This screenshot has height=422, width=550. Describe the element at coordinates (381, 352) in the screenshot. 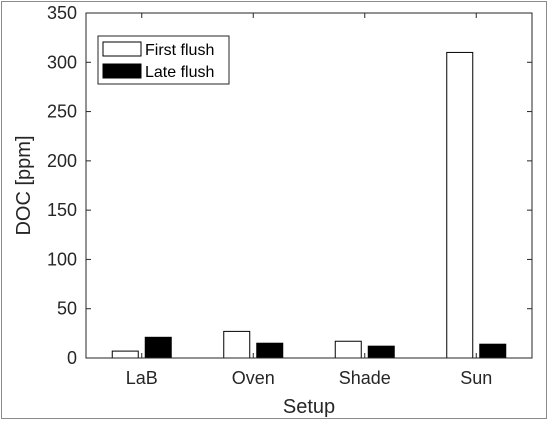

I see `bar-late-flush-shade` at that location.